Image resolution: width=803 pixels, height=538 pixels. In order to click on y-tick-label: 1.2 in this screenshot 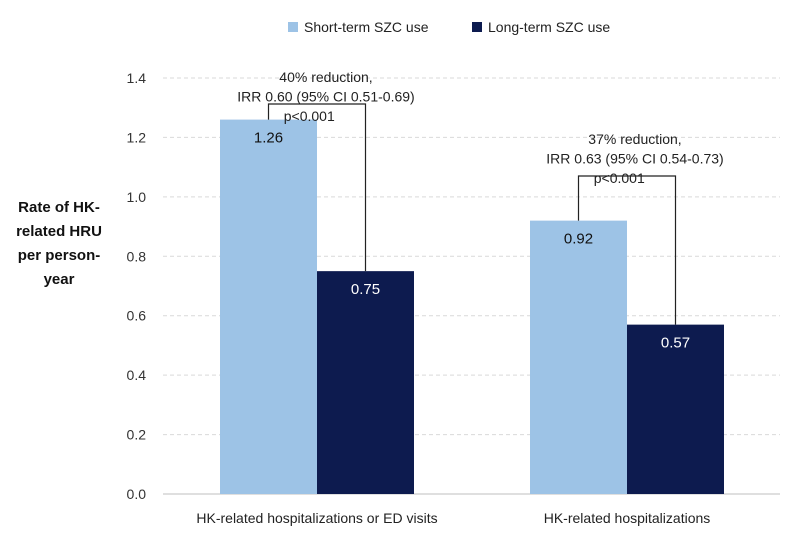, I will do `click(137, 137)`.